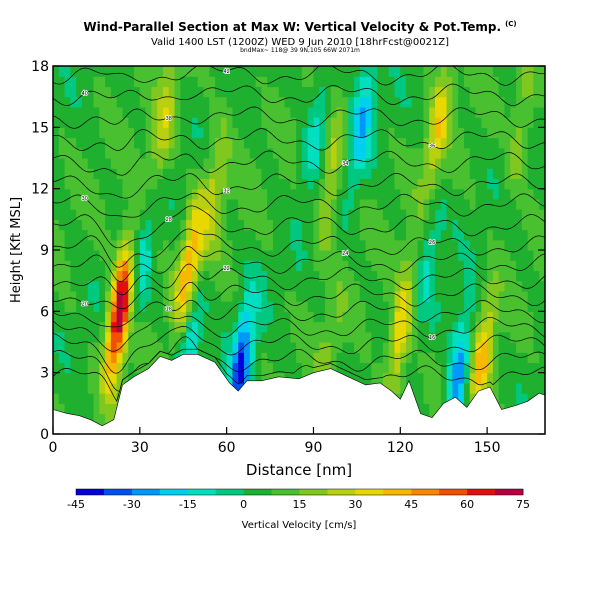 This screenshot has height=600, width=600. Describe the element at coordinates (299, 117) in the screenshot. I see `theta-contour` at that location.